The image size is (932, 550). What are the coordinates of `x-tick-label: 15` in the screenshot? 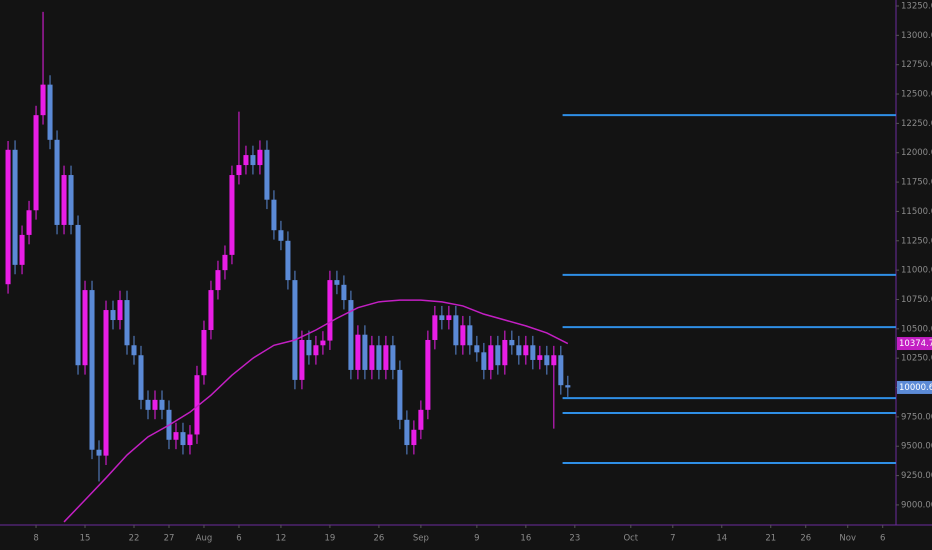 It's located at (85, 539).